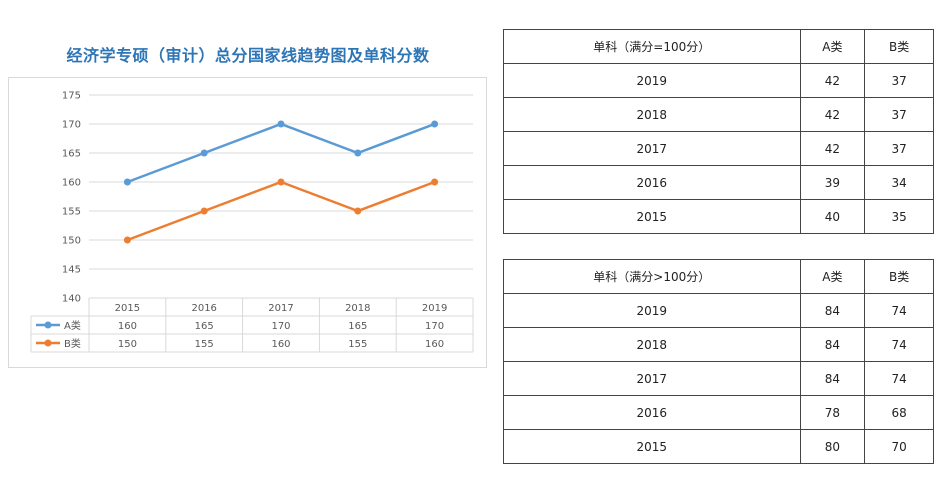 Image resolution: width=950 pixels, height=487 pixels. Describe the element at coordinates (72, 343) in the screenshot. I see `legend-label: B类` at that location.